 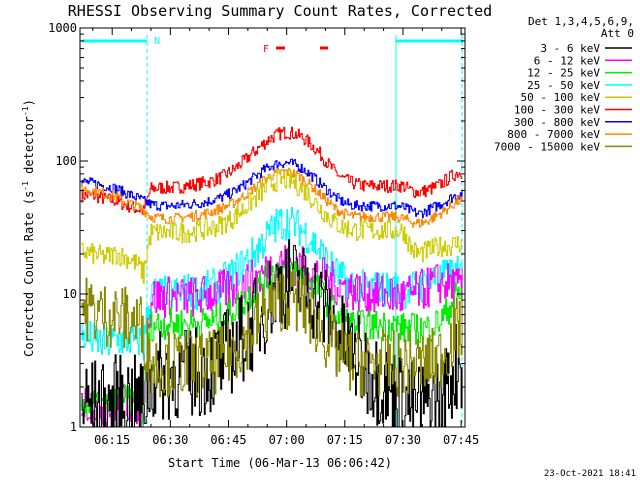 What do you see at coordinates (547, 146) in the screenshot?
I see `legend-entry: 7000 - 15000 keV` at bounding box center [547, 146].